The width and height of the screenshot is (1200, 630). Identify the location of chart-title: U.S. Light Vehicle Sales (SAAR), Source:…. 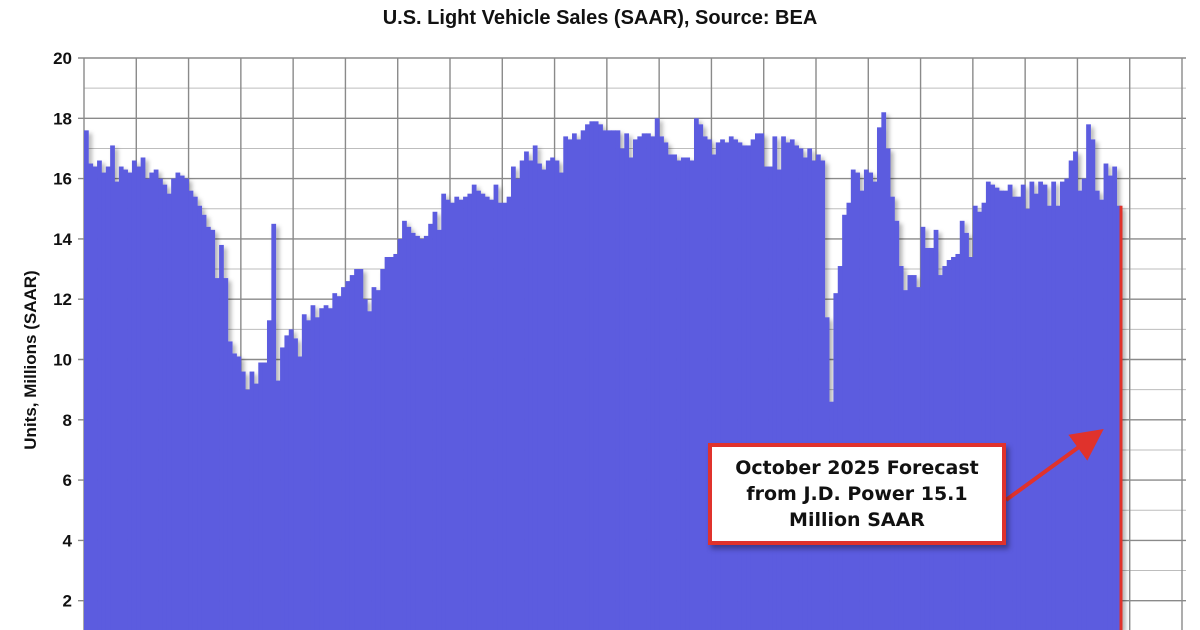
(600, 18).